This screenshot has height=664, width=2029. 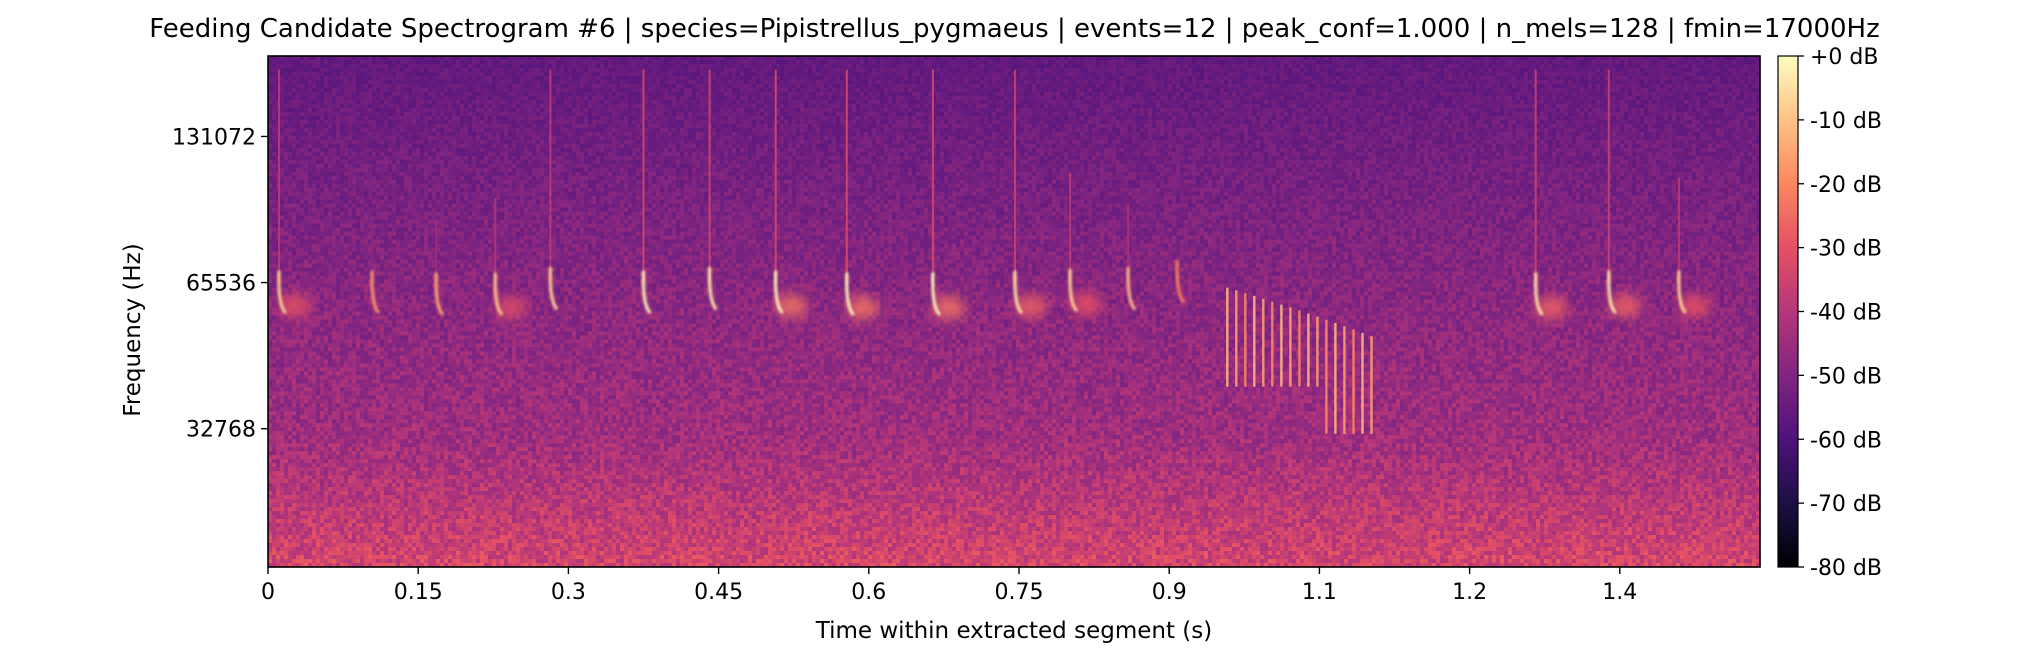 What do you see at coordinates (1469, 592) in the screenshot?
I see `x-tick-label: 1.2` at bounding box center [1469, 592].